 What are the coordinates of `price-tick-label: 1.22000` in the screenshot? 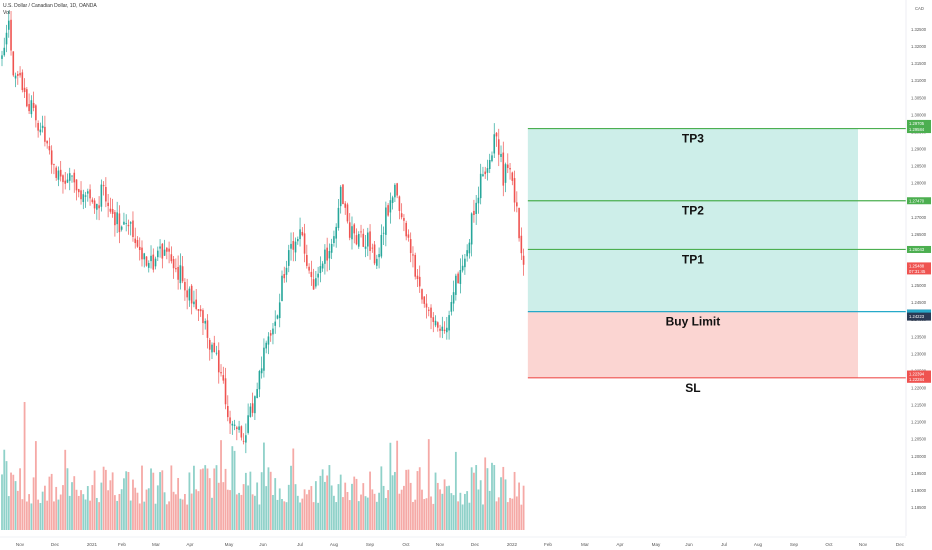 It's located at (919, 387).